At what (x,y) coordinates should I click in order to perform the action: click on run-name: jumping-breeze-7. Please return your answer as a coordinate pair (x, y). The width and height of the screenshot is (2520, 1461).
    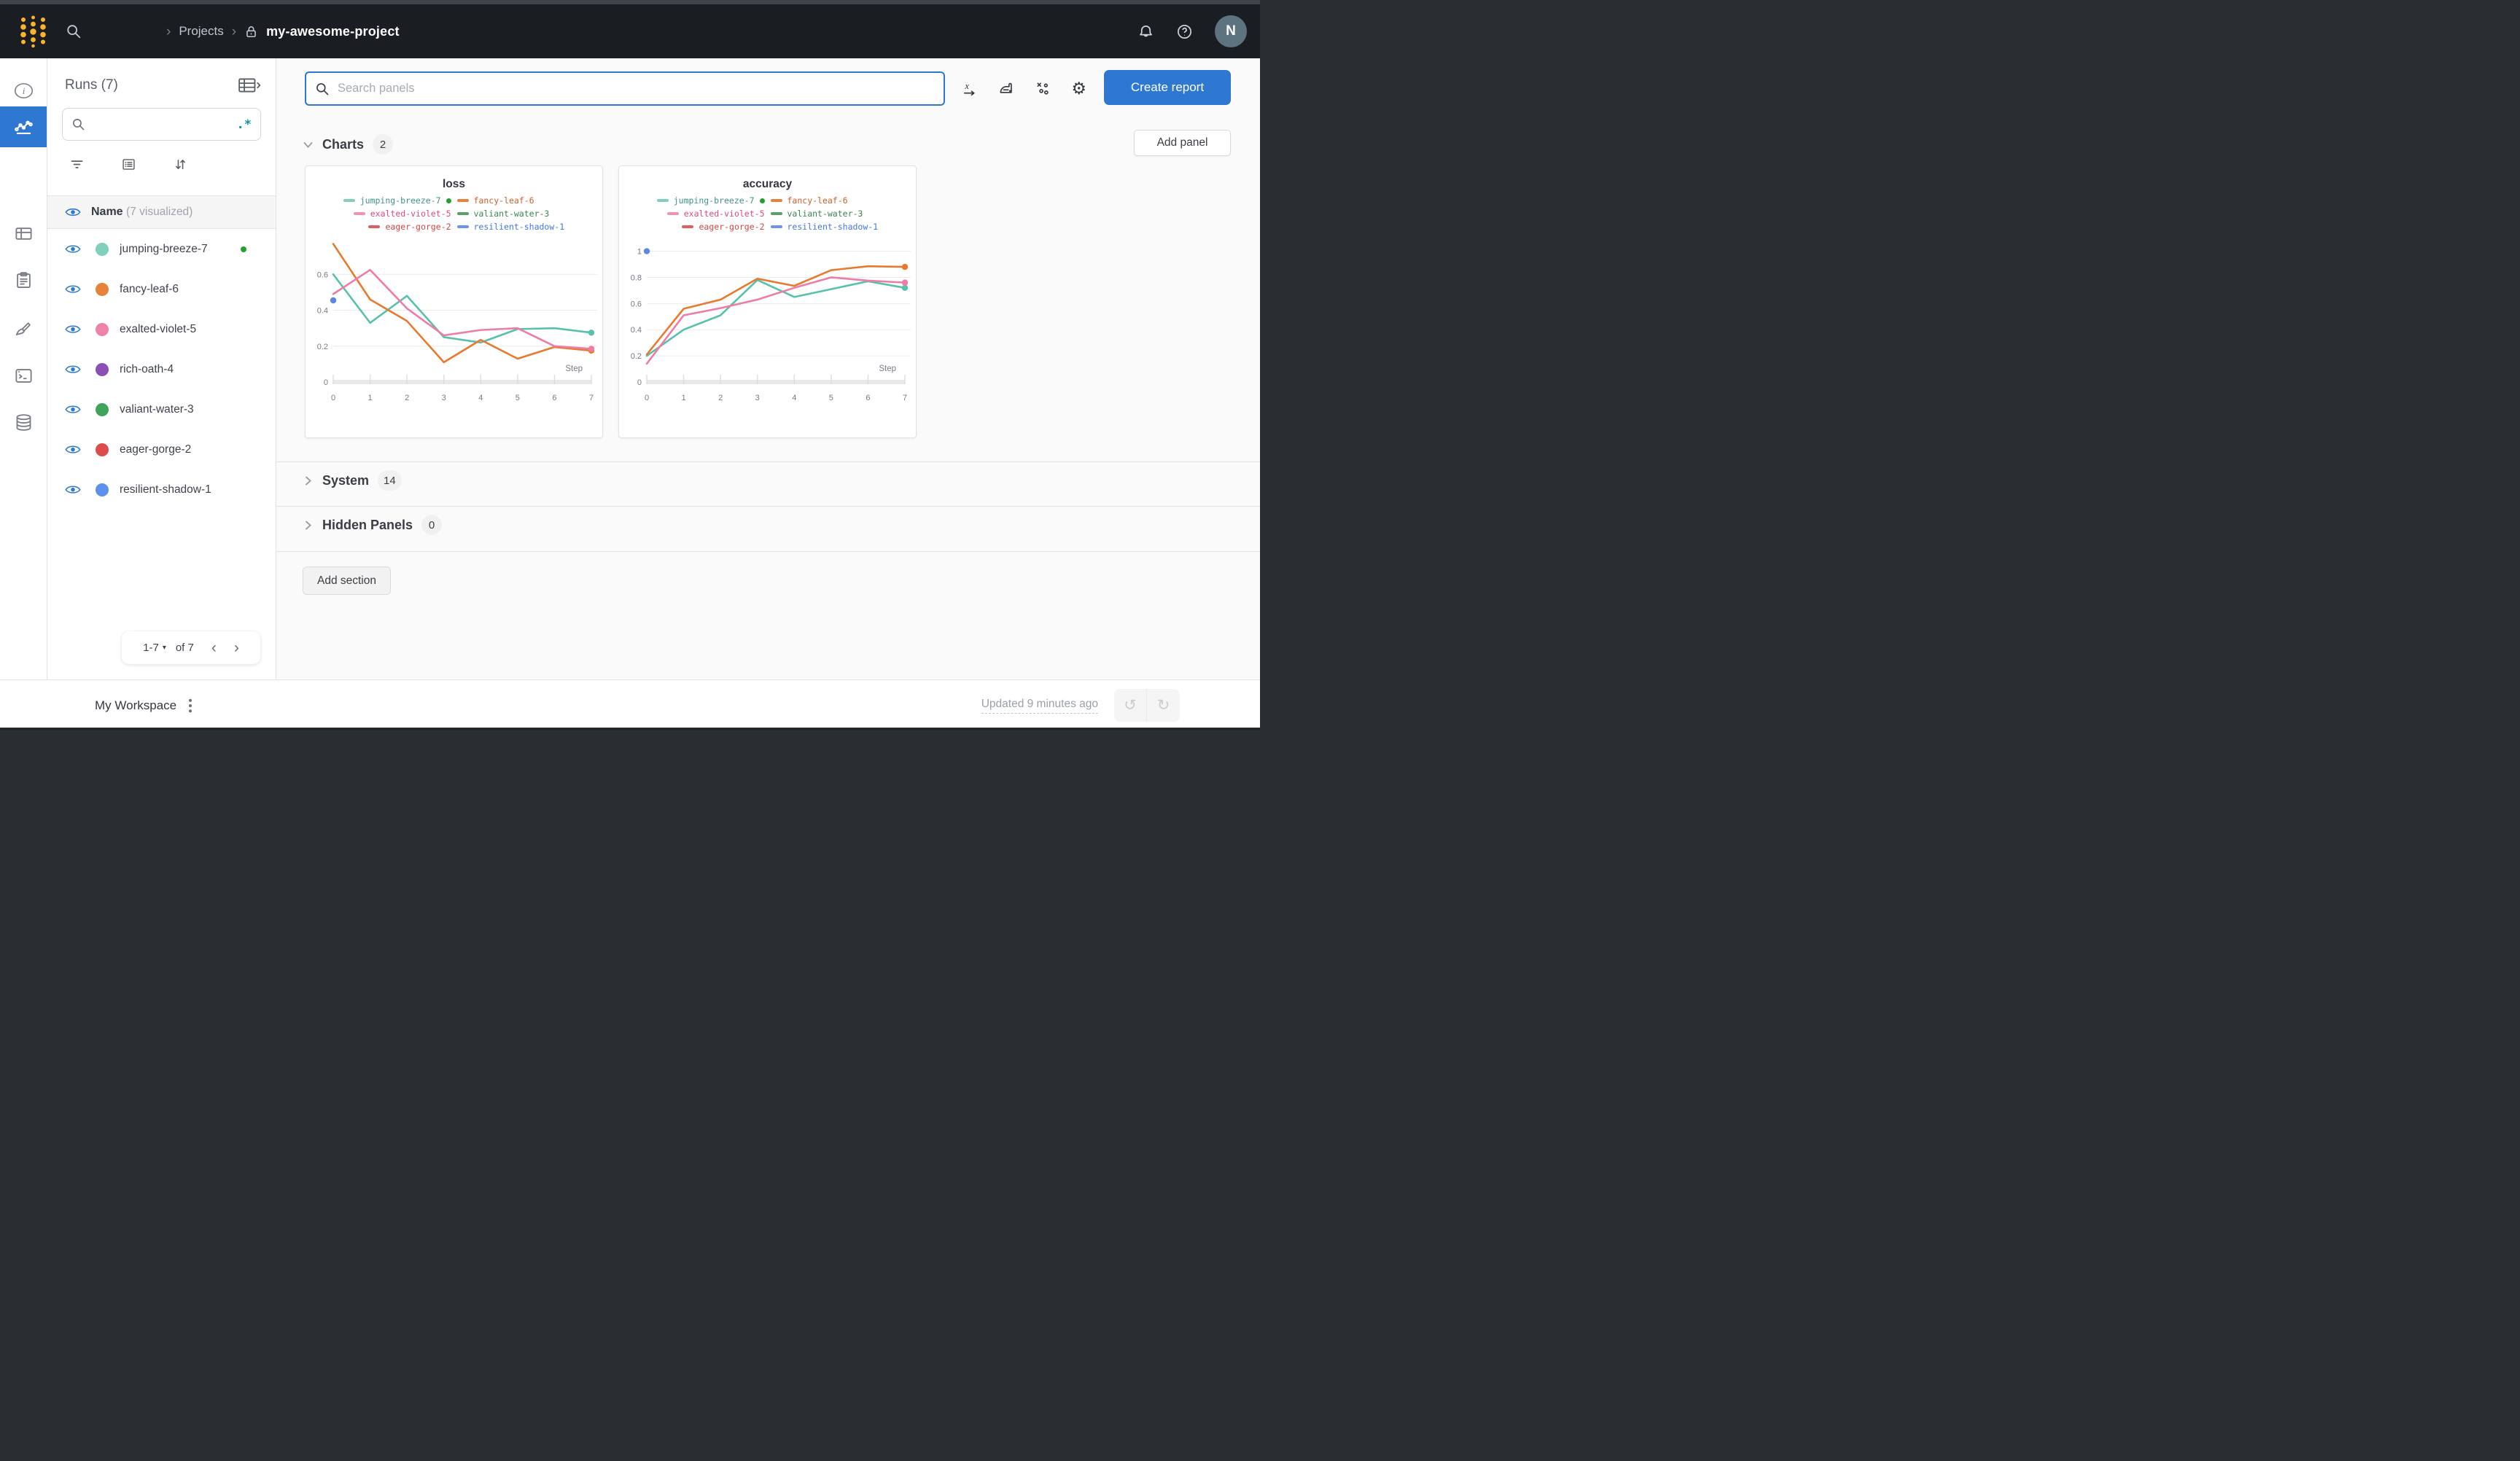
    Looking at the image, I should click on (164, 248).